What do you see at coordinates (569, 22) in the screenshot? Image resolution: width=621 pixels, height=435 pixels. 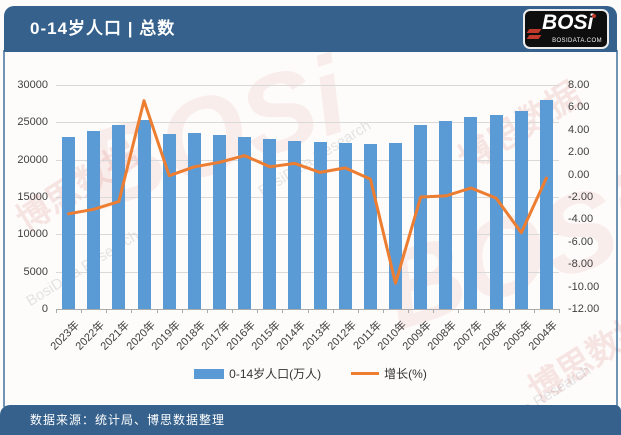 I see `logo-brand-text: BOSi` at bounding box center [569, 22].